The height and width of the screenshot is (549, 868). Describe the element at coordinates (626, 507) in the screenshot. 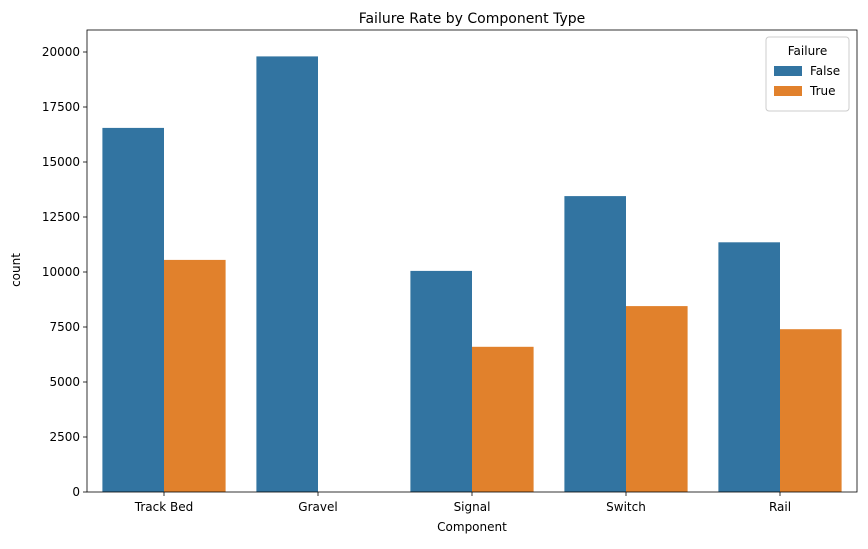

I see `x-tick-label: Switch` at that location.